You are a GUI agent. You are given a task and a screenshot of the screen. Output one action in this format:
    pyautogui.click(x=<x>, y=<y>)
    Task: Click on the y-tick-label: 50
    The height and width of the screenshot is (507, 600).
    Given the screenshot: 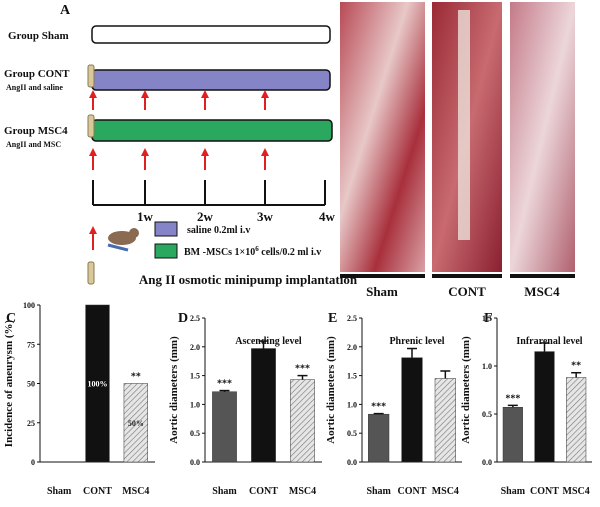 What is the action you would take?
    pyautogui.click(x=31, y=384)
    